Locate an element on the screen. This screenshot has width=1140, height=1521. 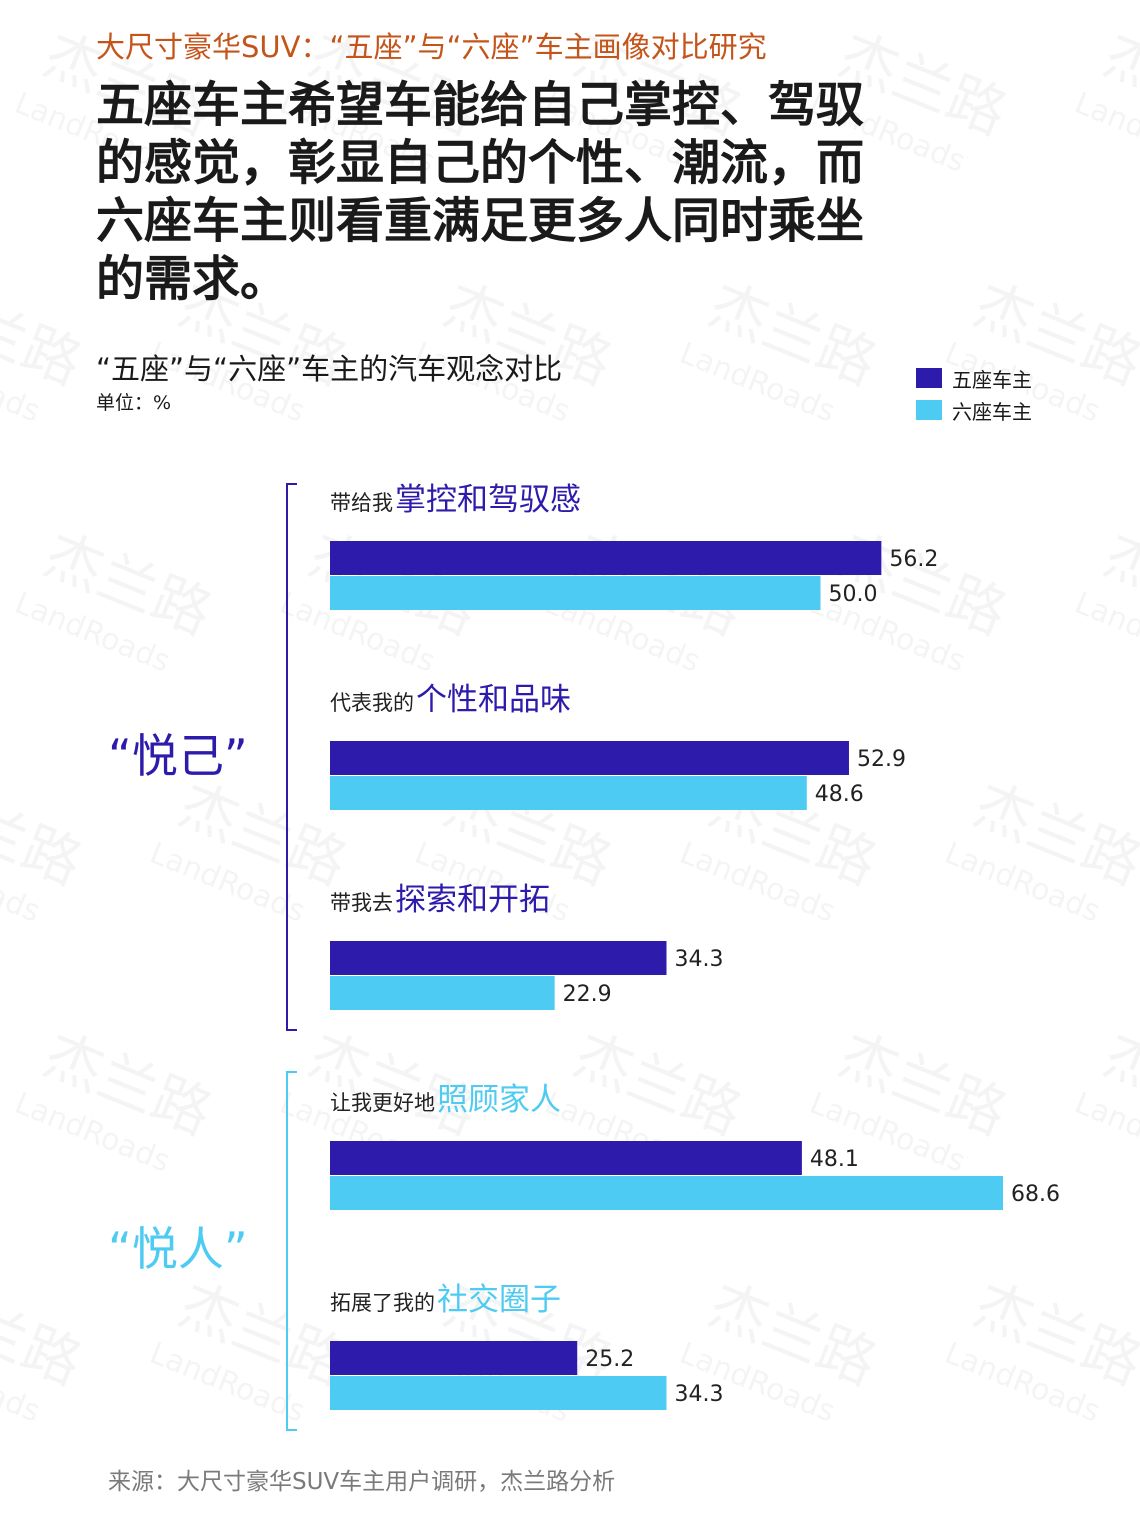
unit-label: 单位：% is located at coordinates (134, 403).